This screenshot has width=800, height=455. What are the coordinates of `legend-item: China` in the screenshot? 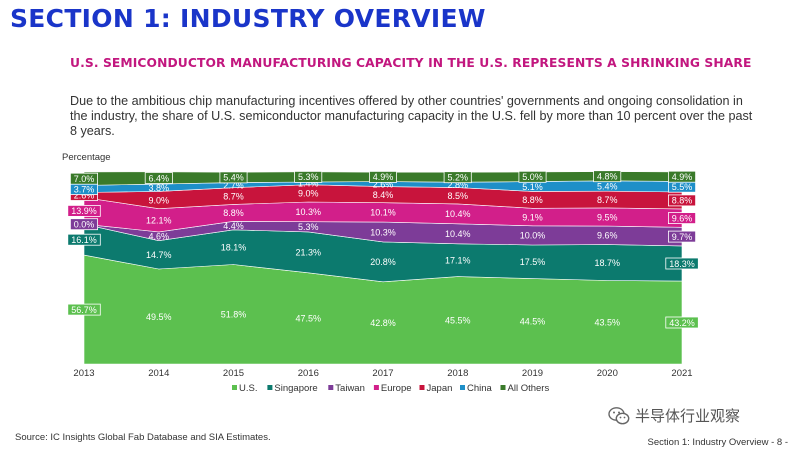 It's located at (476, 388).